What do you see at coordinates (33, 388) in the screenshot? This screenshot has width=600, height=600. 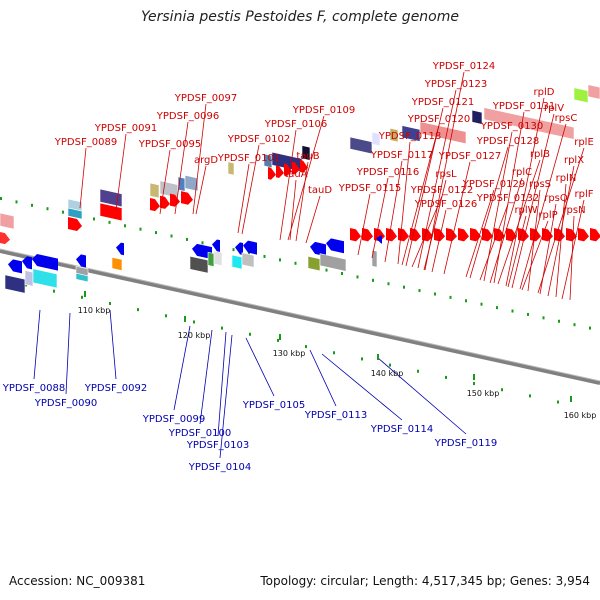 I see `gene-label: YPDSF_0088` at bounding box center [33, 388].